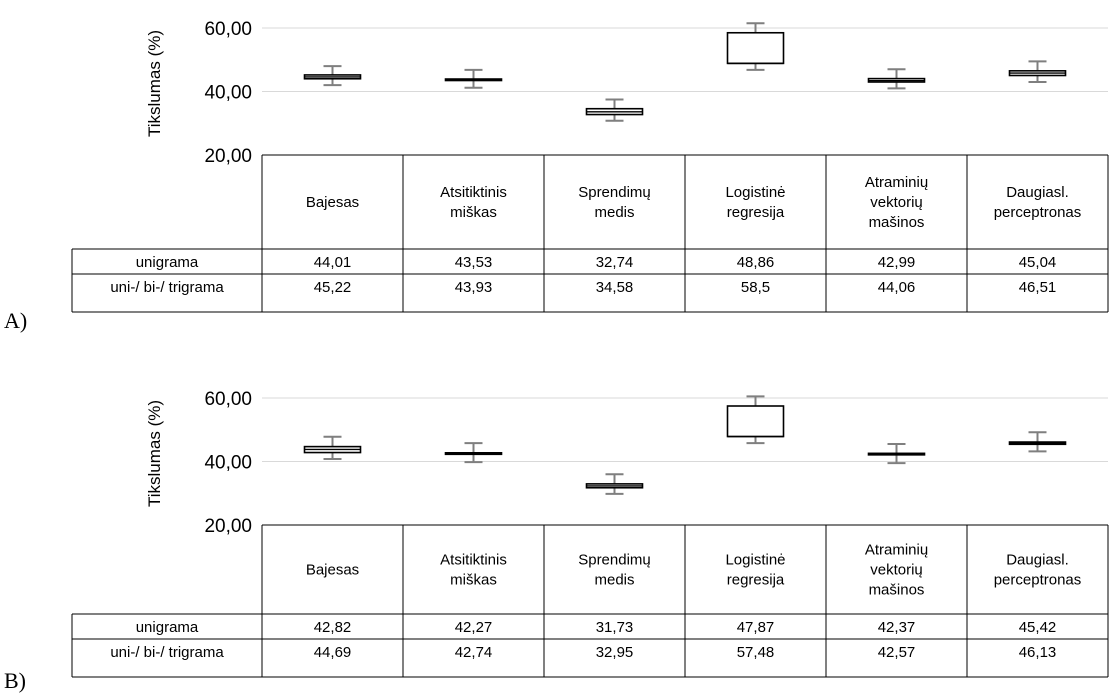  Describe the element at coordinates (474, 262) in the screenshot. I see `table-cell: 43,53` at that location.